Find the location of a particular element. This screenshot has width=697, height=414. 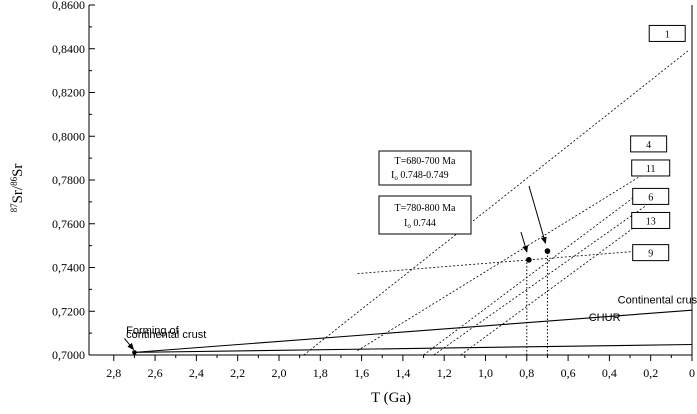

sample-label-4: 4 is located at coordinates (648, 145).